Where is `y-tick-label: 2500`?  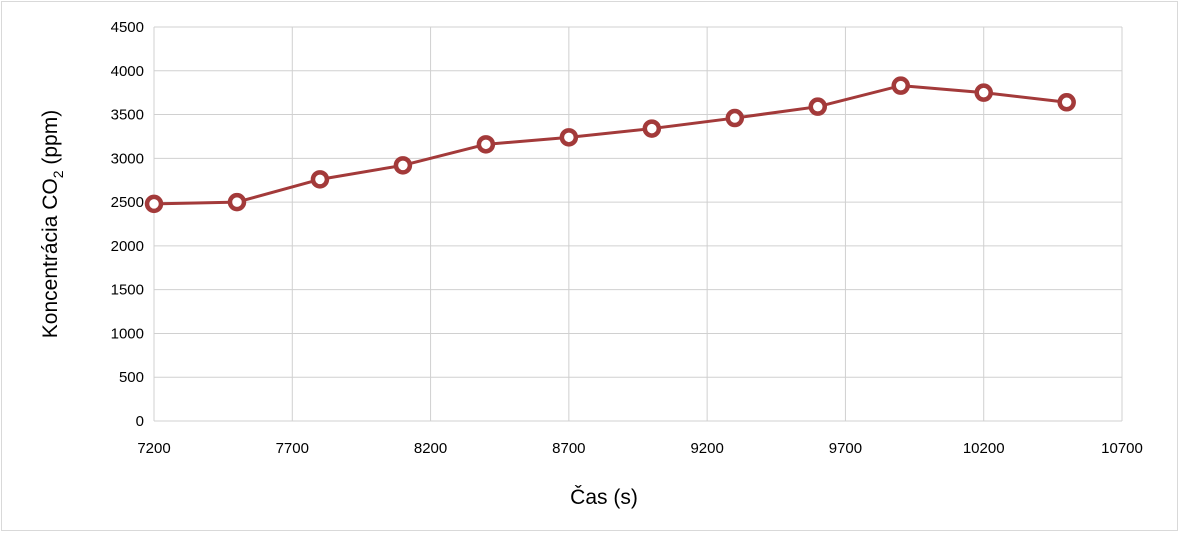 y-tick-label: 2500 is located at coordinates (127, 202).